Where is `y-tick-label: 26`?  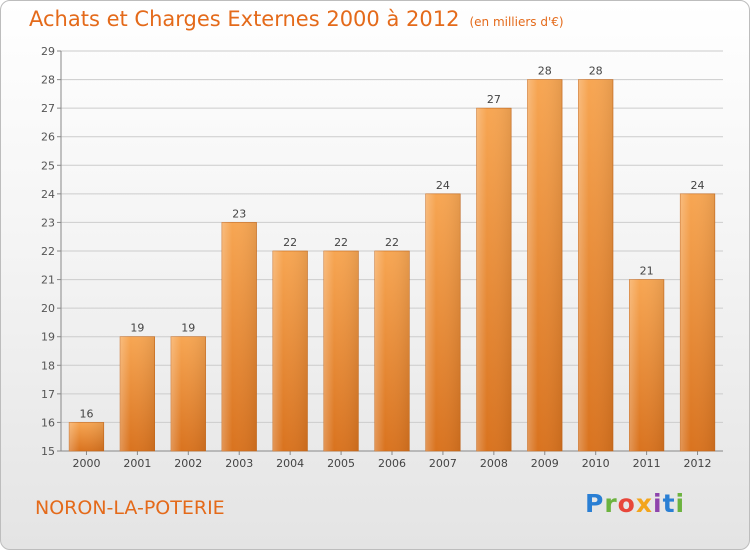 y-tick-label: 26 is located at coordinates (48, 137).